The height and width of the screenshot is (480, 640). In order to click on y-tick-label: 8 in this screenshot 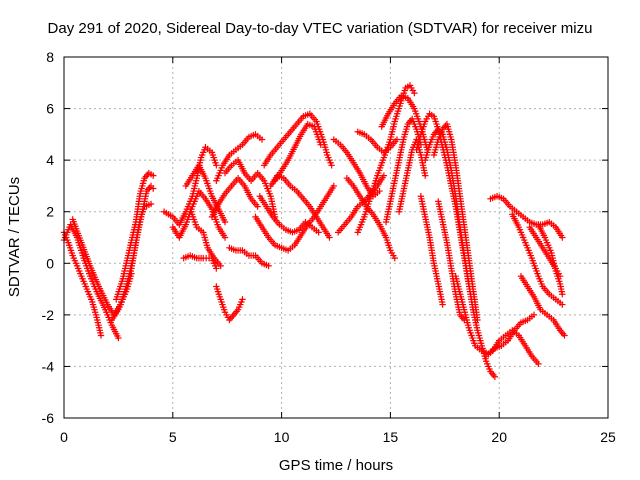, I will do `click(50, 57)`.